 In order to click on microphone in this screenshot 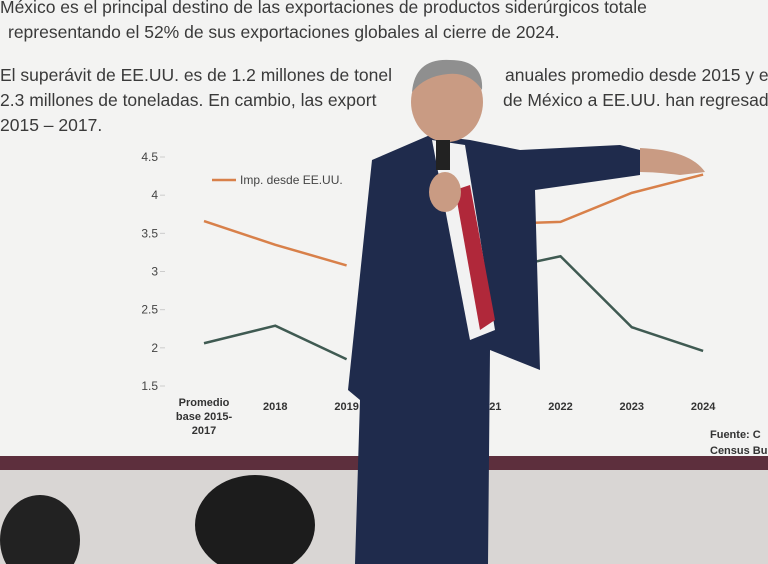, I will do `click(443, 155)`.